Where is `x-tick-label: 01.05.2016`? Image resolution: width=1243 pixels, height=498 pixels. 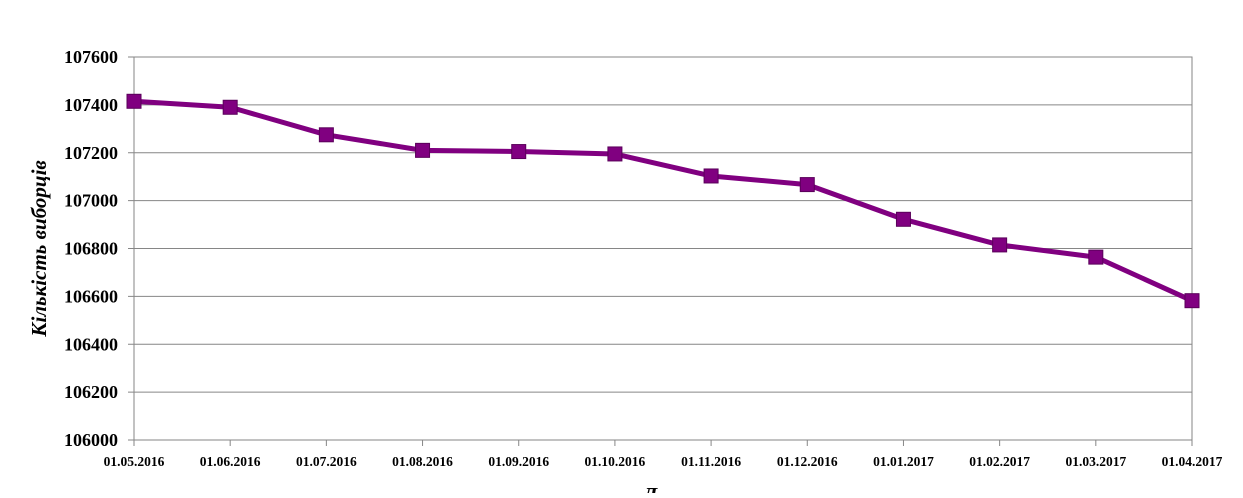
x-tick-label: 01.05.2016 is located at coordinates (134, 461).